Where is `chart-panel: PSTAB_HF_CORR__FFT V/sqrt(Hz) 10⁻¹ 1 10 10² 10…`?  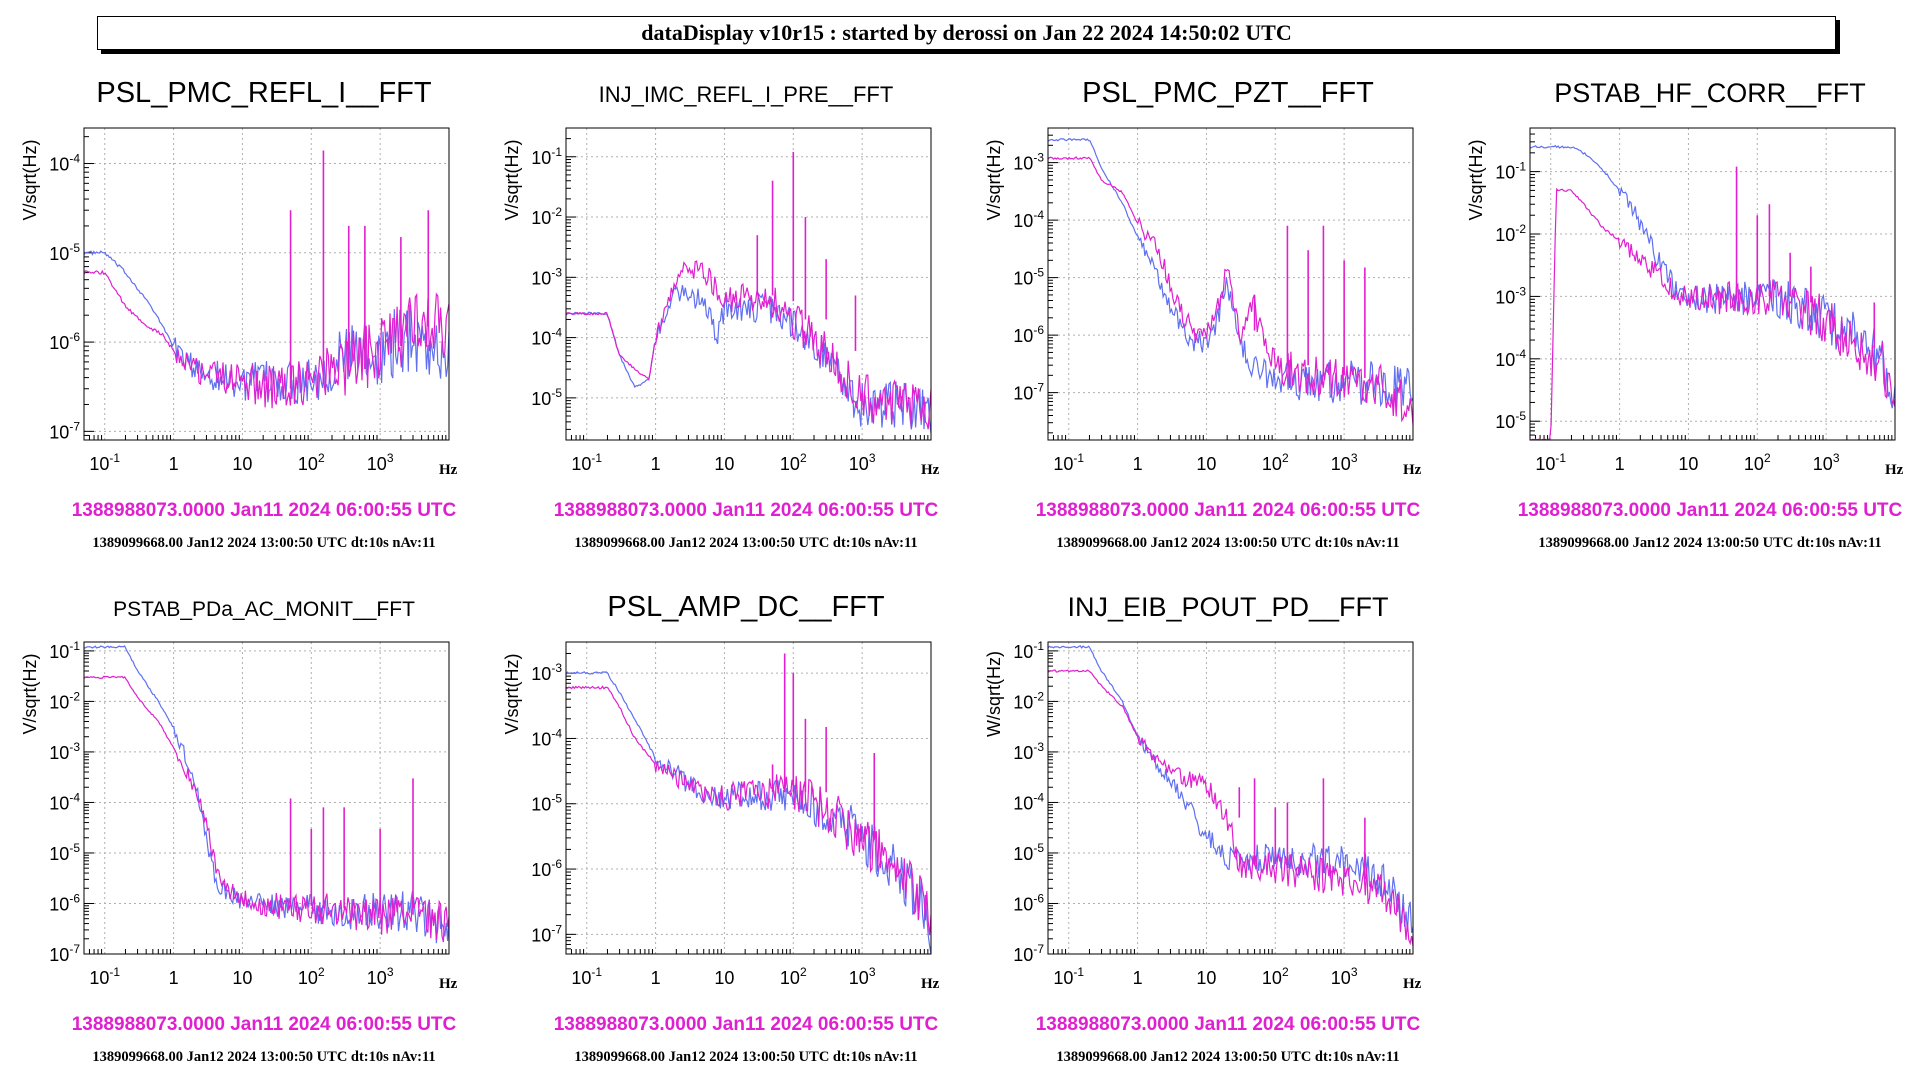
chart-panel: PSTAB_HF_CORR__FFT V/sqrt(Hz) 10⁻¹ 1 10 10² 10… is located at coordinates (1681, 313).